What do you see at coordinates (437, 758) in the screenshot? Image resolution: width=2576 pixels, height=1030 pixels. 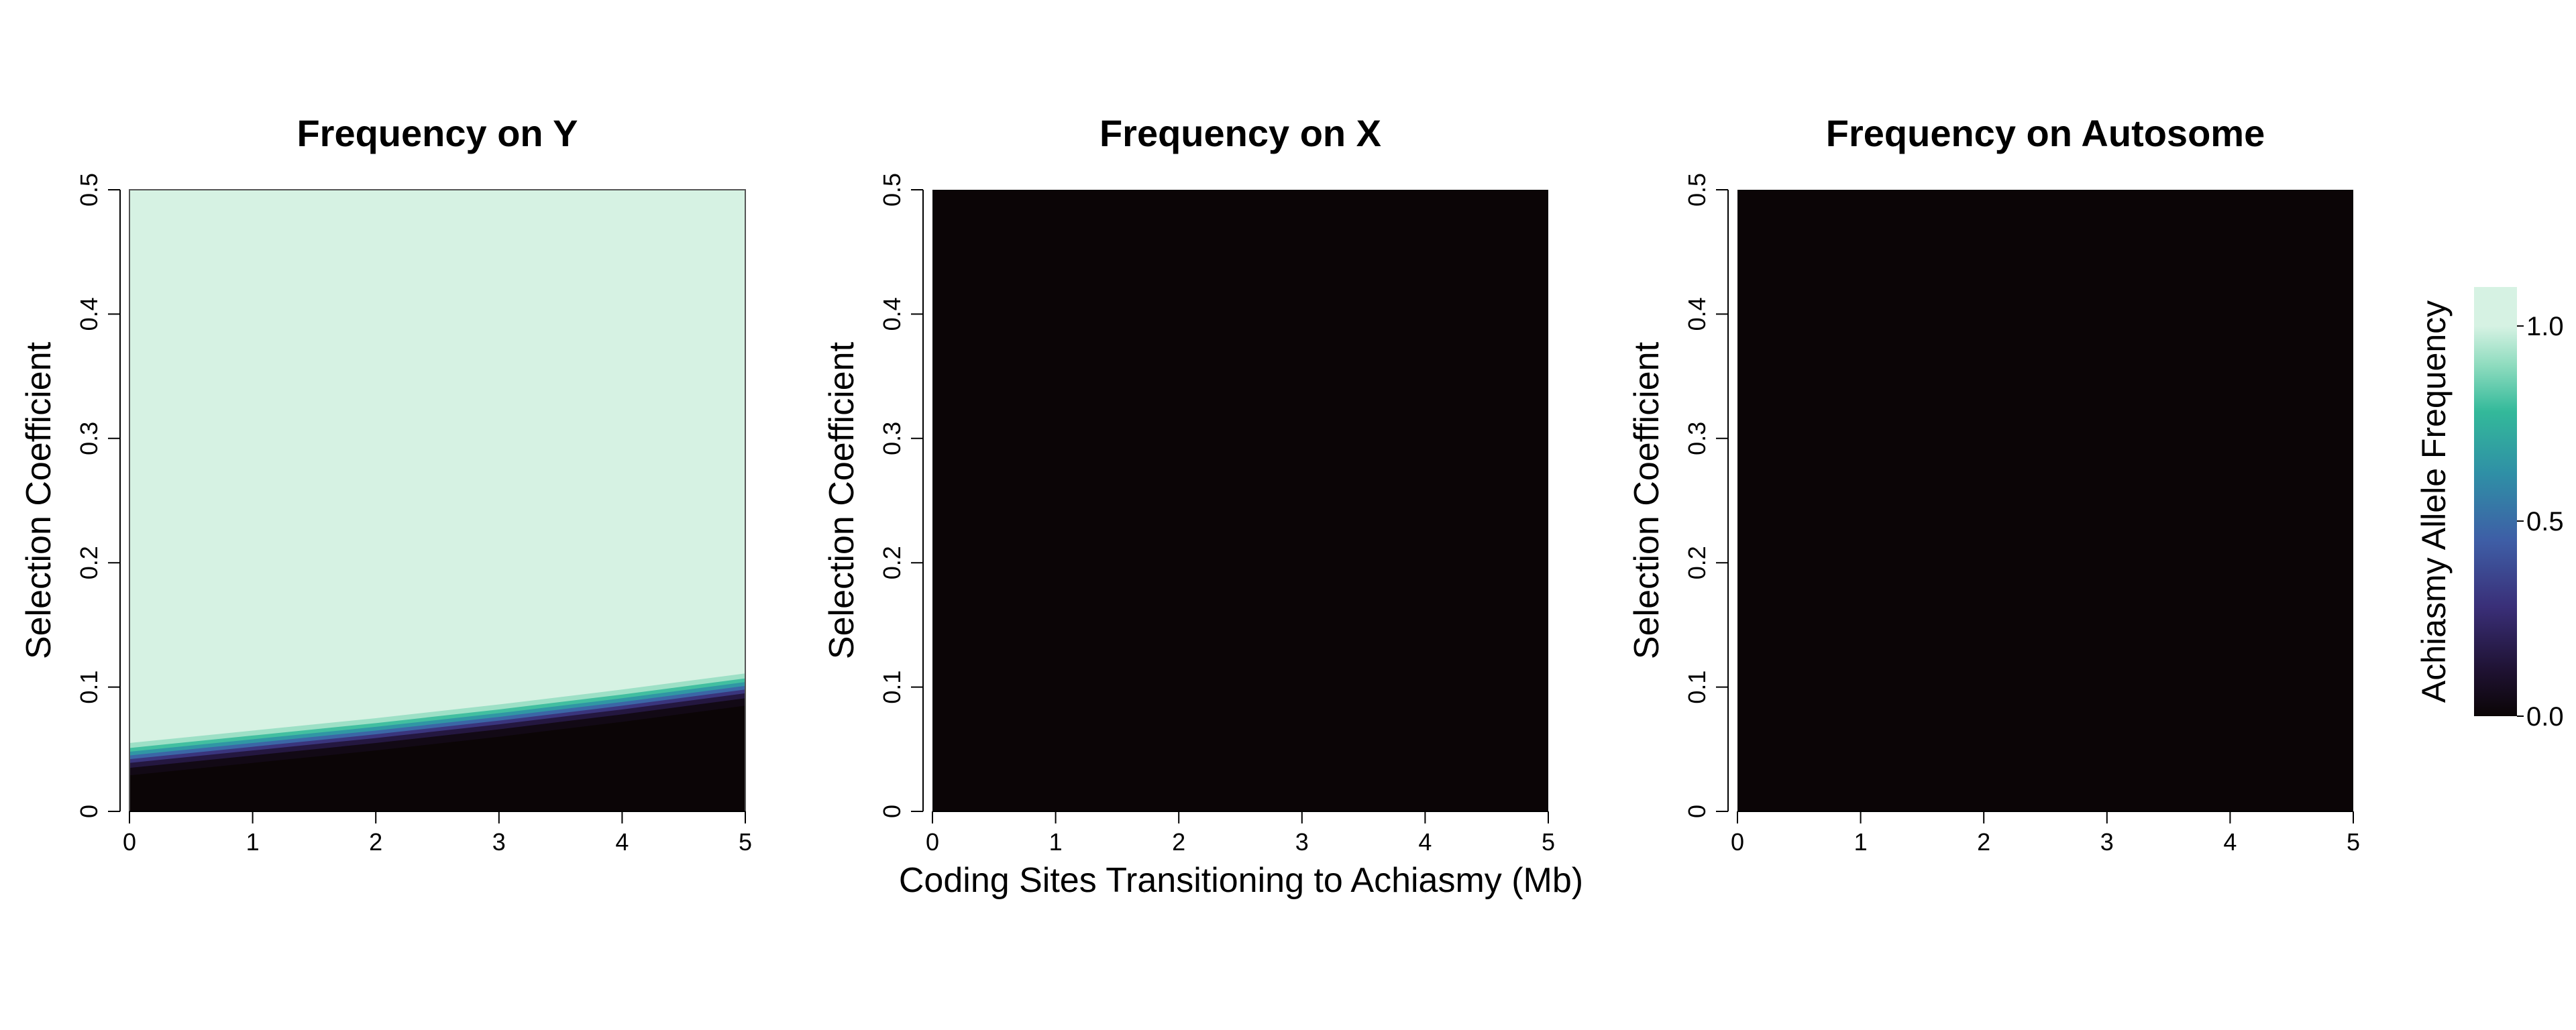 I see `heatmap-low-region` at bounding box center [437, 758].